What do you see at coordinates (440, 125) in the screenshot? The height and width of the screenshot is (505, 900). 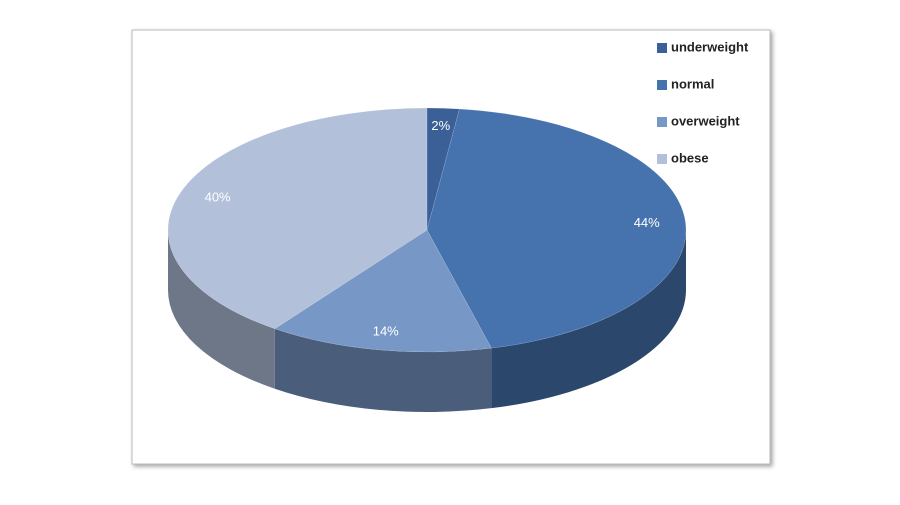 I see `data-label: 2%` at bounding box center [440, 125].